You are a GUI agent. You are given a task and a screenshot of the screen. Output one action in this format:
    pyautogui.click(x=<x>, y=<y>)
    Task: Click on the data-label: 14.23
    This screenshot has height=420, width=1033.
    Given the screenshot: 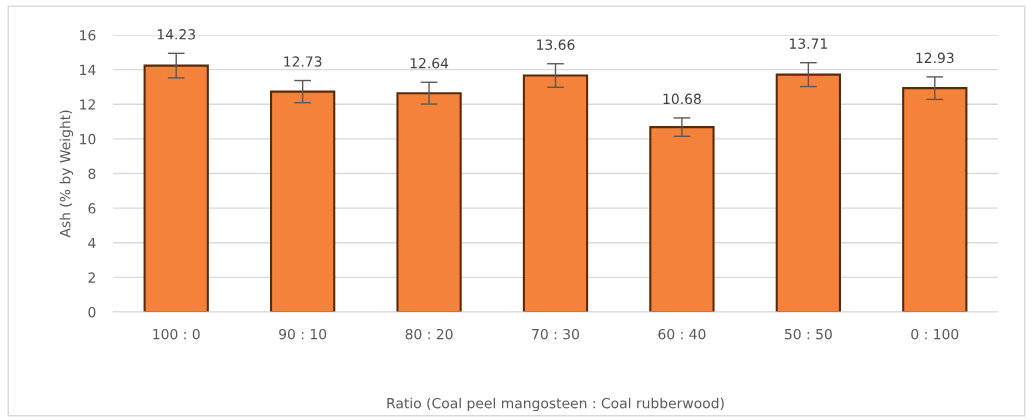 What is the action you would take?
    pyautogui.click(x=176, y=34)
    